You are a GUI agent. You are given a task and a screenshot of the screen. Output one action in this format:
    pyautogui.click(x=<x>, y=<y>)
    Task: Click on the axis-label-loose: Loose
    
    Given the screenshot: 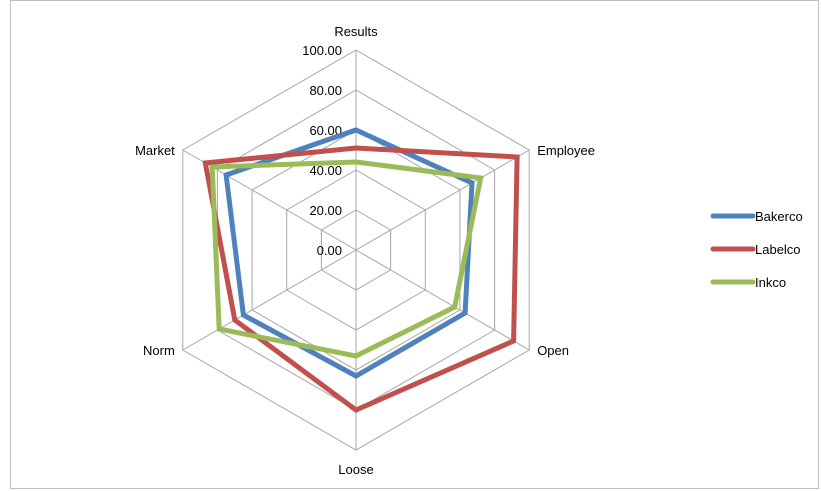 What is the action you would take?
    pyautogui.click(x=355, y=469)
    